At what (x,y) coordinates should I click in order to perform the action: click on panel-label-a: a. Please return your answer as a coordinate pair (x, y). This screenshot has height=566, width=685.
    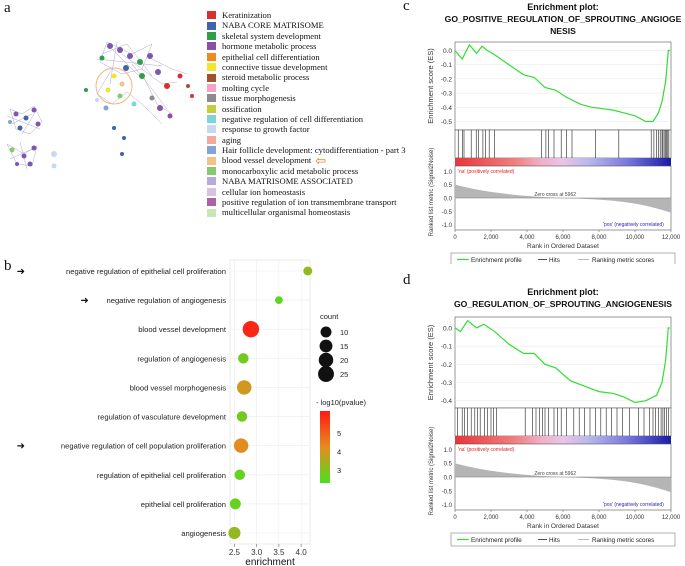
    Looking at the image, I should click on (7, 8).